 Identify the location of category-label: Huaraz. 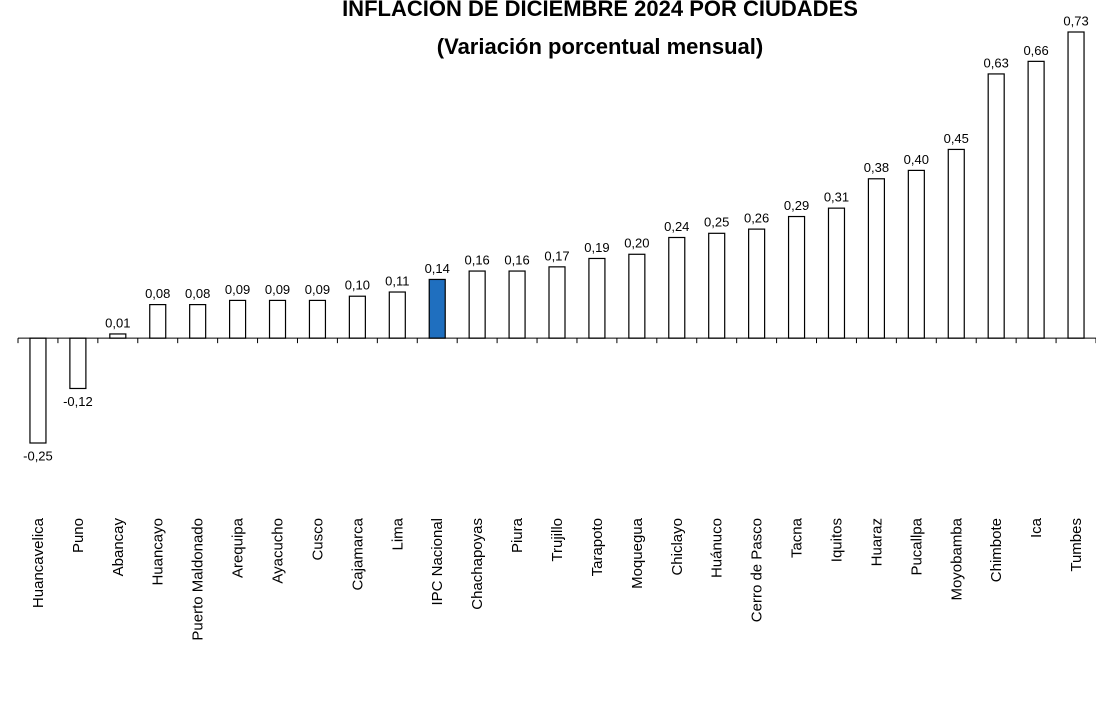
(876, 542).